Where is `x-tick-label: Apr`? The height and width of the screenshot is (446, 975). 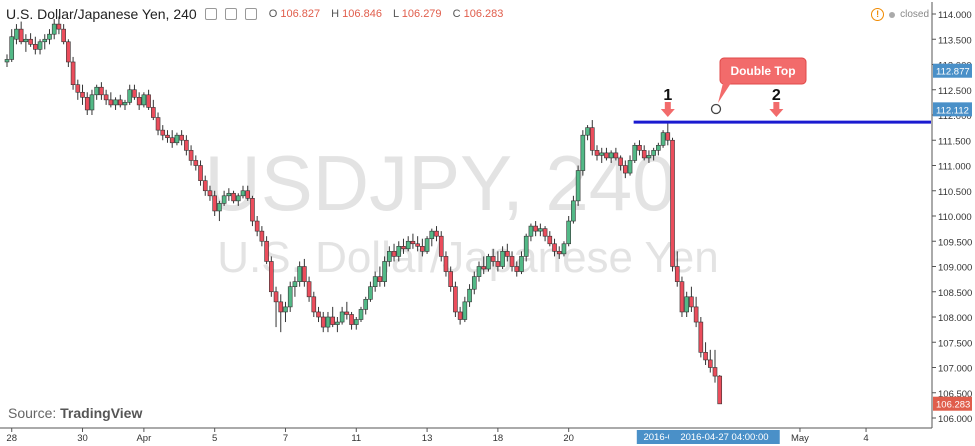
x-tick-label: Apr is located at coordinates (143, 438).